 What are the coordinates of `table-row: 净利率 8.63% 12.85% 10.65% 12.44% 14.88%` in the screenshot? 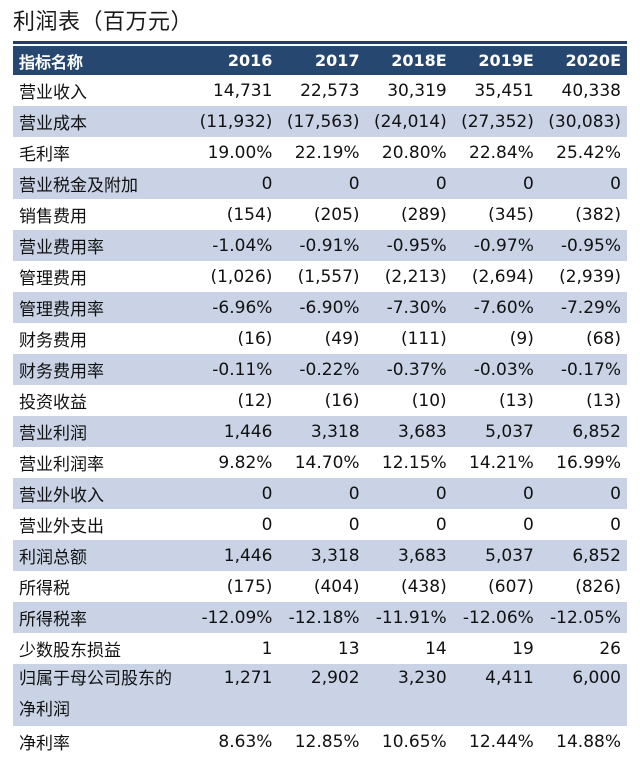 It's located at (320, 741).